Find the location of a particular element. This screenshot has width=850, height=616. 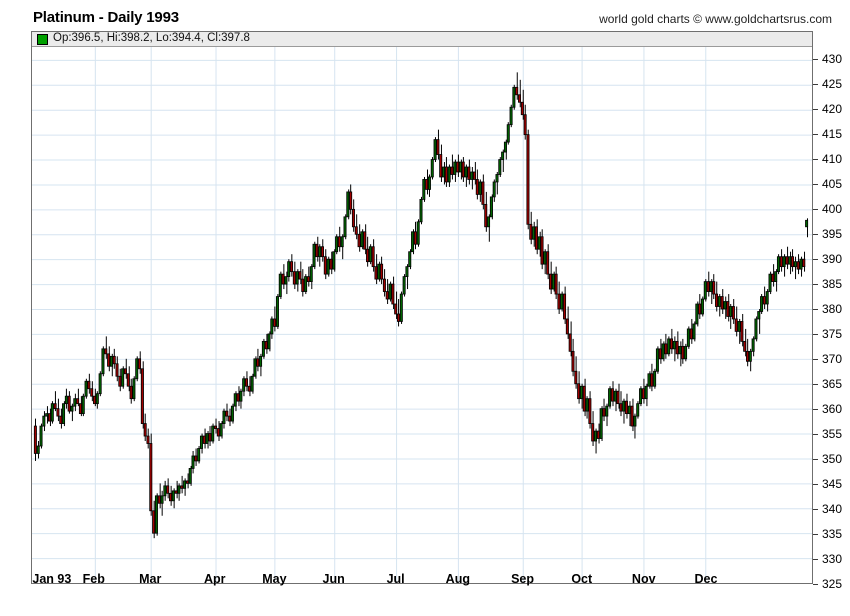

y-axis-tick-label: 385 is located at coordinates (832, 284).